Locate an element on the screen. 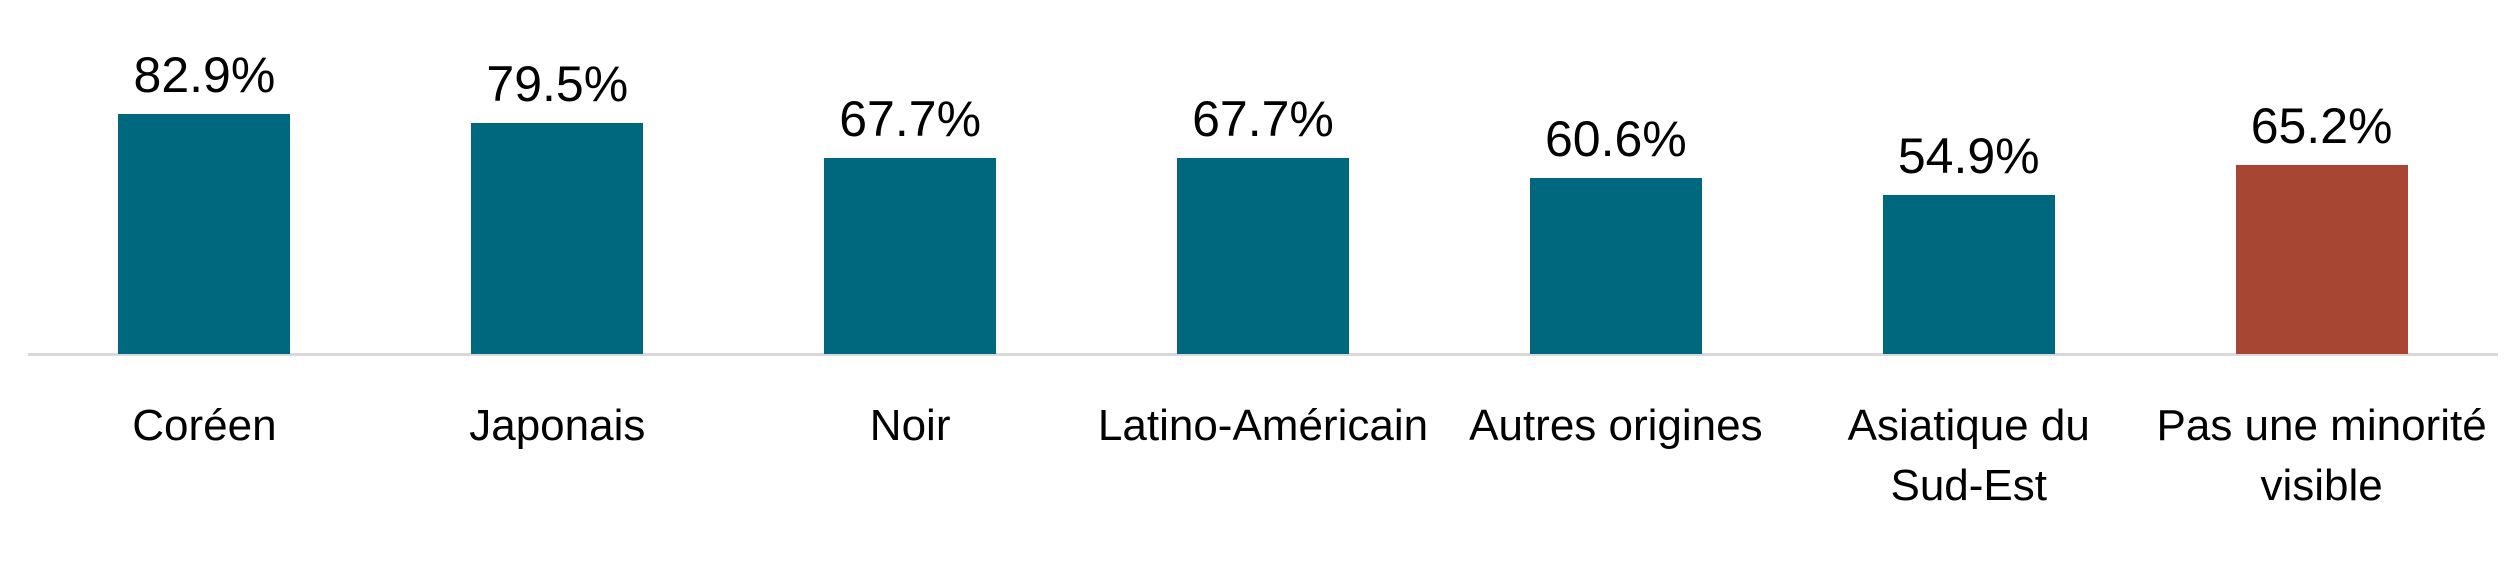  value-label: 54.9% is located at coordinates (1968, 156).